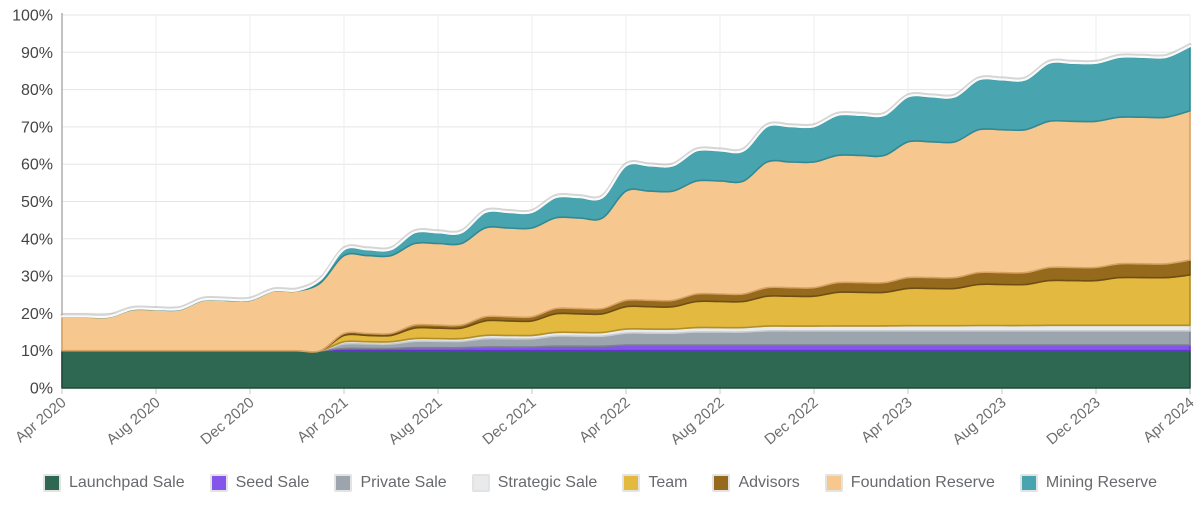  I want to click on y-tick-label: 0%, so click(41, 389).